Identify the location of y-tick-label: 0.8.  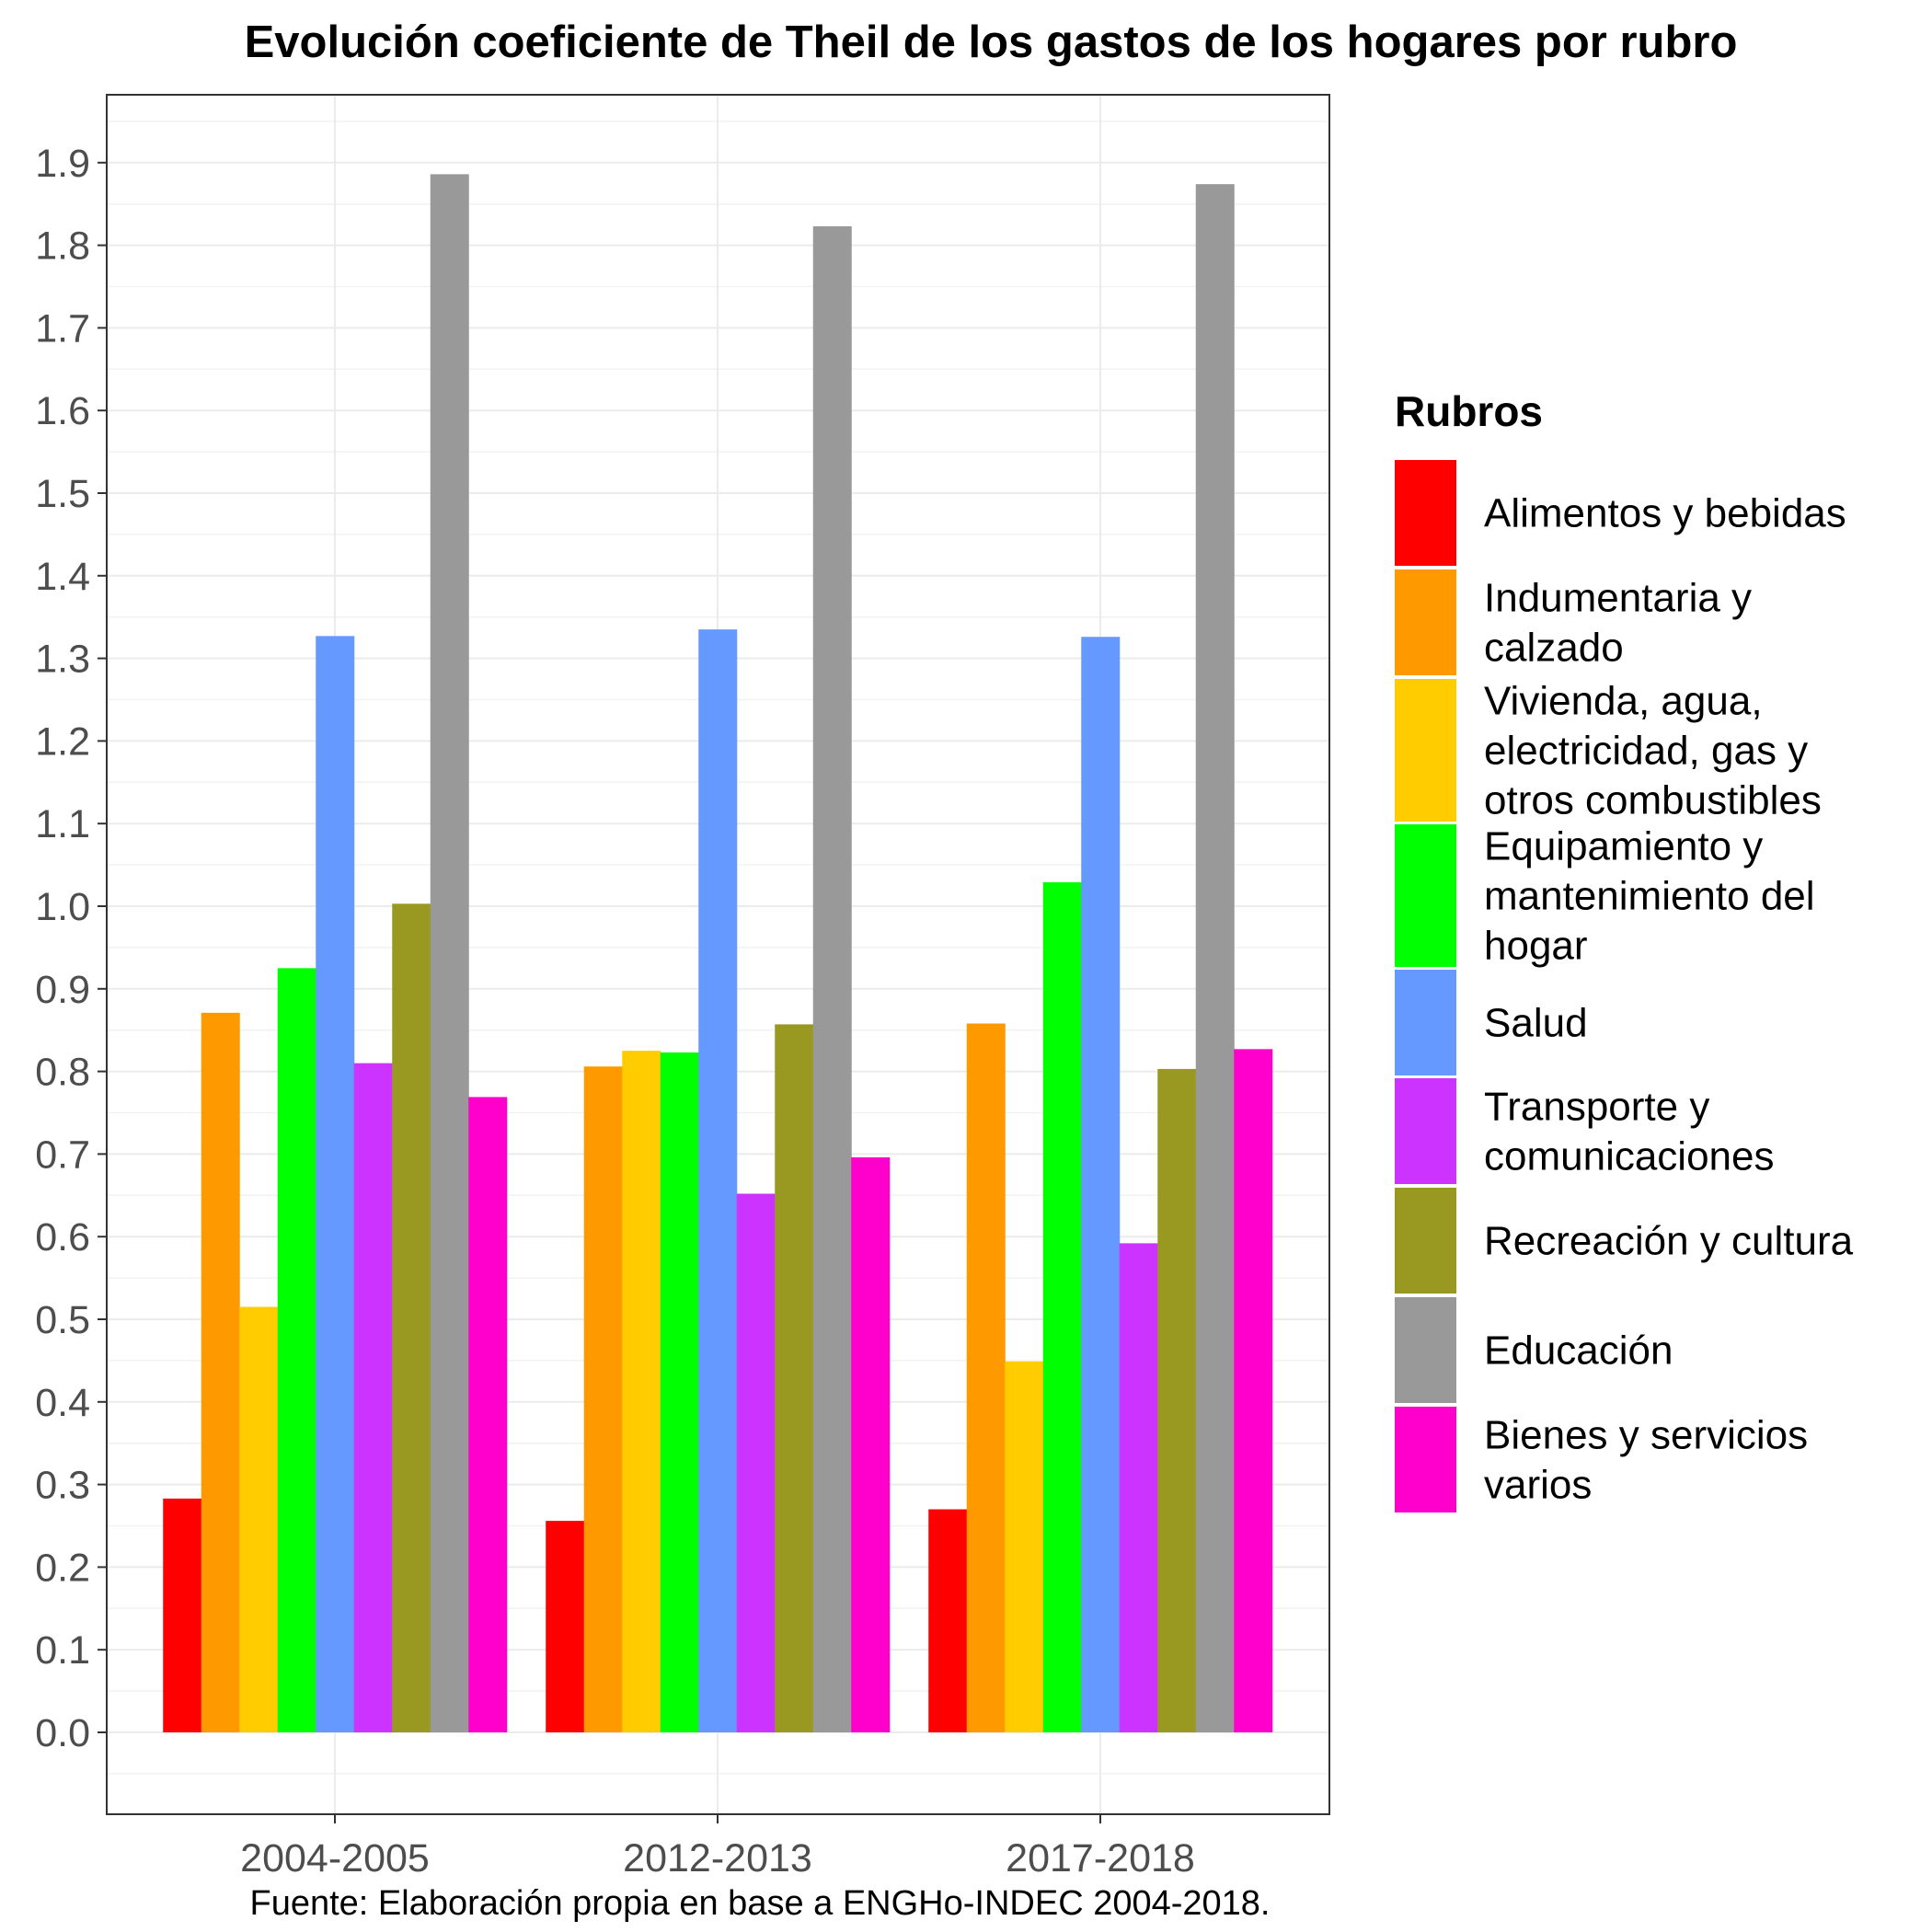
(62, 1073).